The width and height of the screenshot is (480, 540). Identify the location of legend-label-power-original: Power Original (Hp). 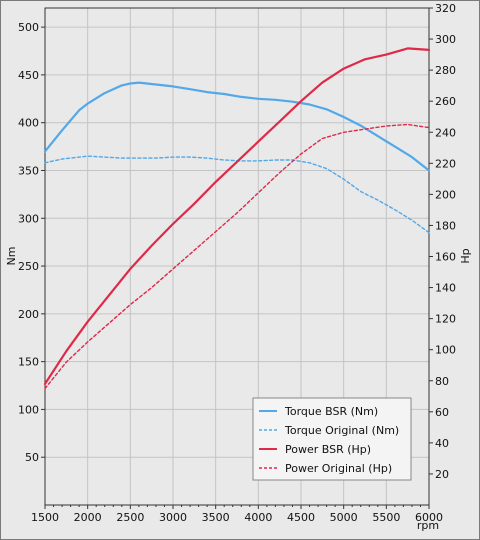
(338, 468).